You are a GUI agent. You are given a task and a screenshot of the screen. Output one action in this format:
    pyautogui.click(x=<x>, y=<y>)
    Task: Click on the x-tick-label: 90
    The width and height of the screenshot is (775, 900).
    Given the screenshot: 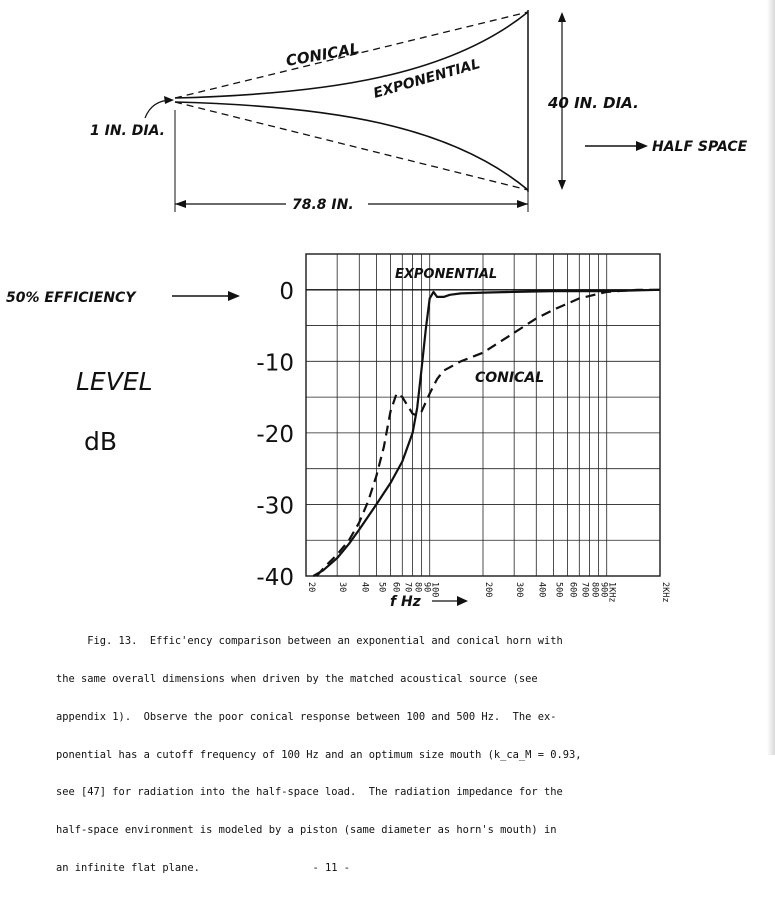 What is the action you would take?
    pyautogui.click(x=427, y=587)
    